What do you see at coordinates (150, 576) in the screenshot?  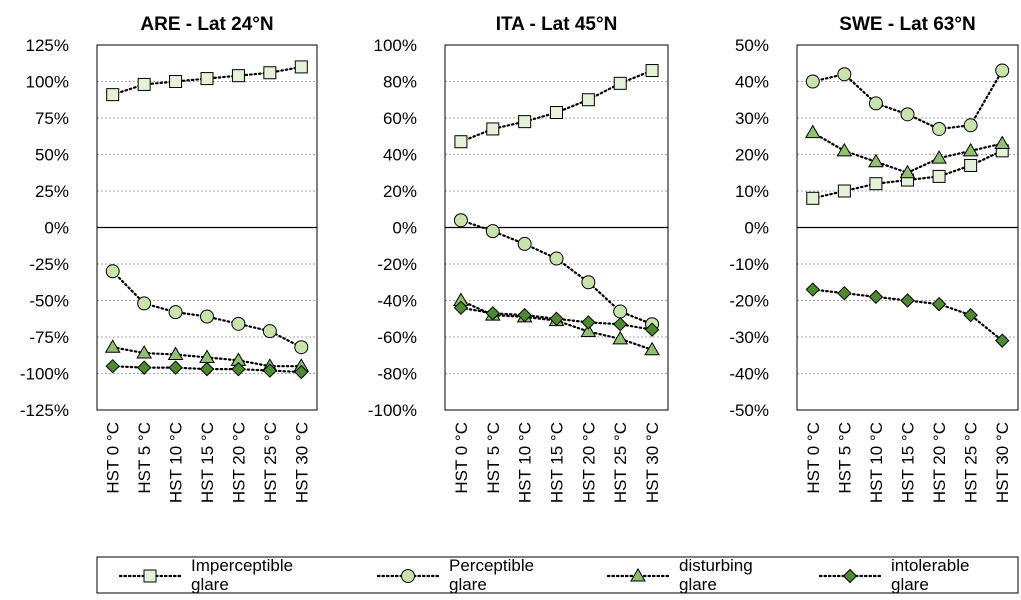 I see `legend-marker-square` at bounding box center [150, 576].